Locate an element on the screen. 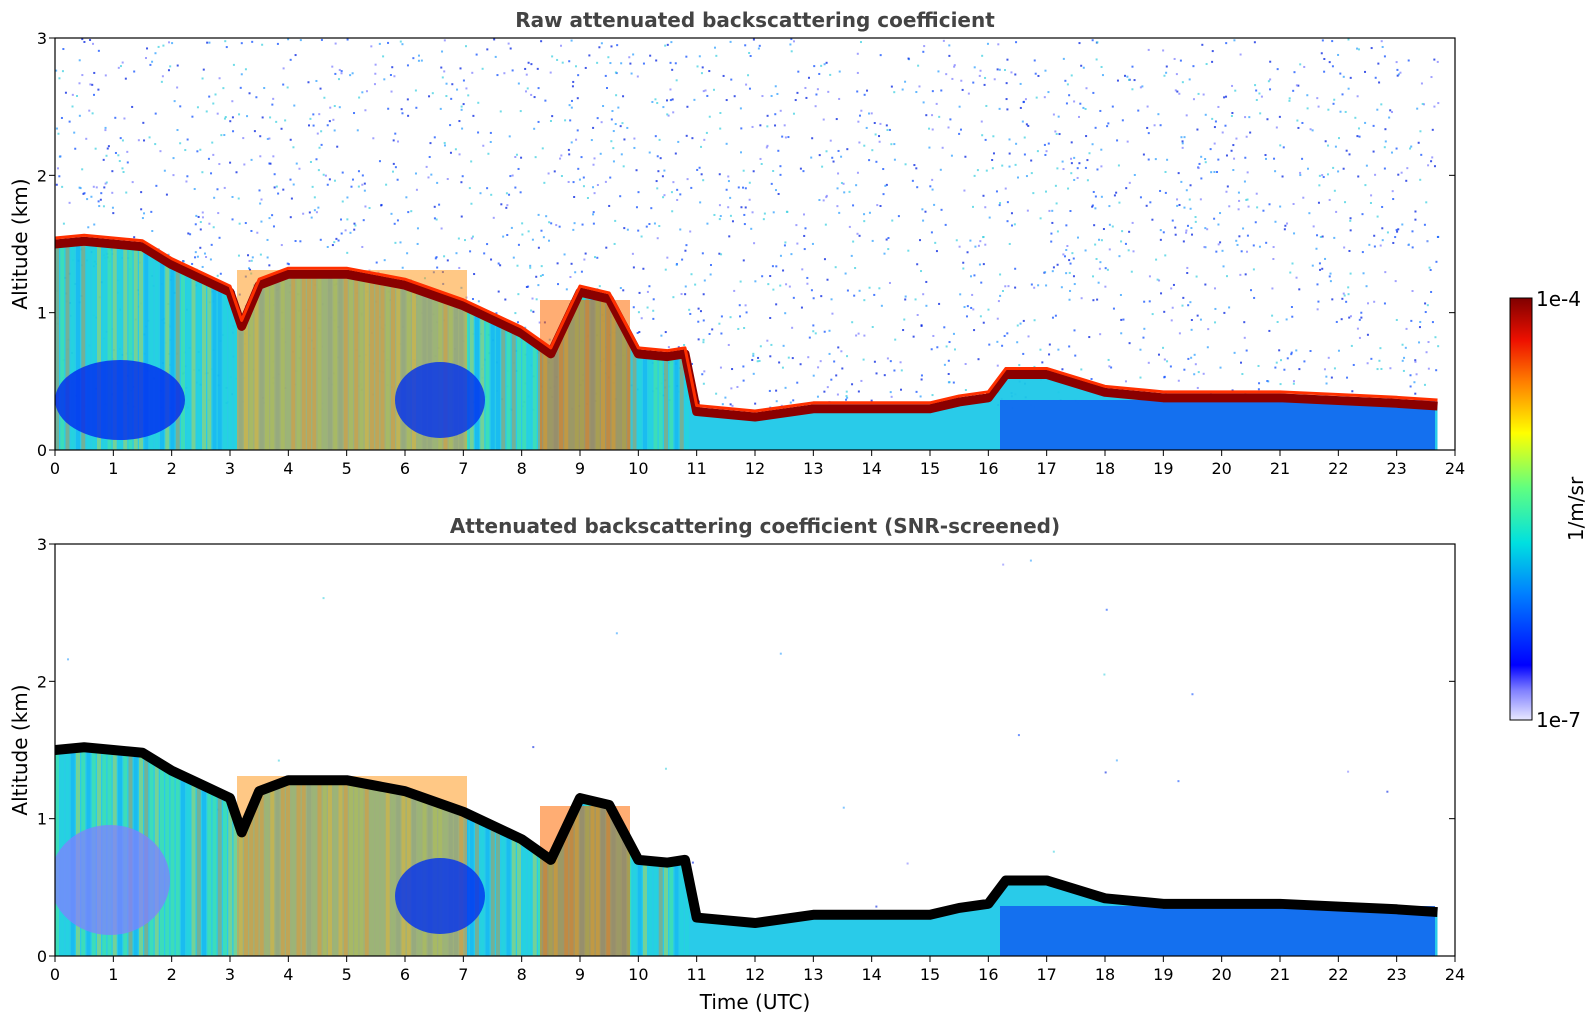 The image size is (1595, 1020). panel-screened-x-tick-label: 21 is located at coordinates (1280, 974).